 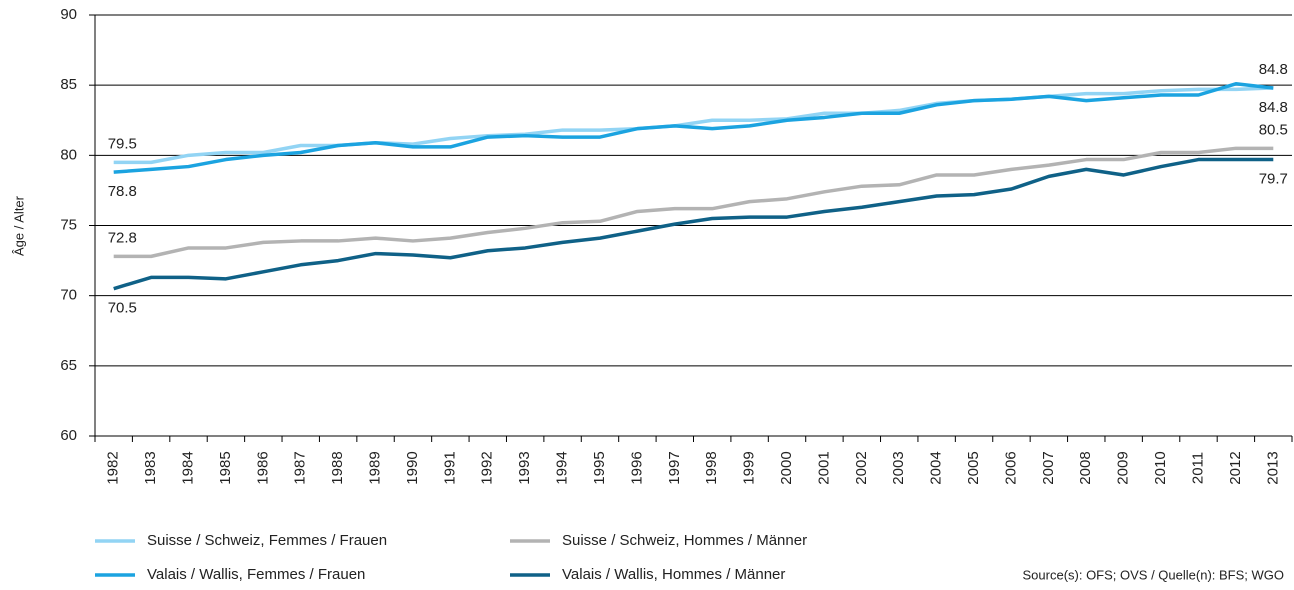 What do you see at coordinates (122, 191) in the screenshot?
I see `data-label: 78.8` at bounding box center [122, 191].